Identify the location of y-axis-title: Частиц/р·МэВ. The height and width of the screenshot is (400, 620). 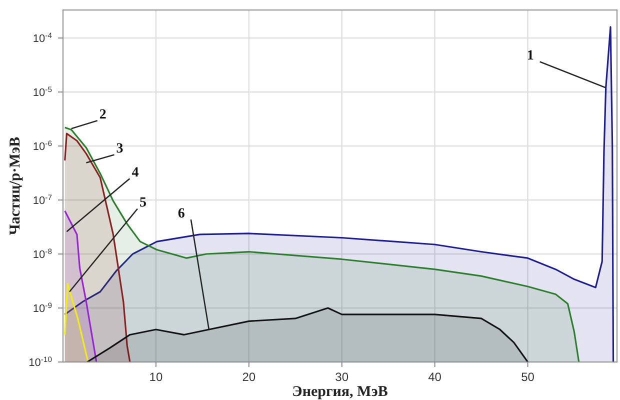
(15, 186).